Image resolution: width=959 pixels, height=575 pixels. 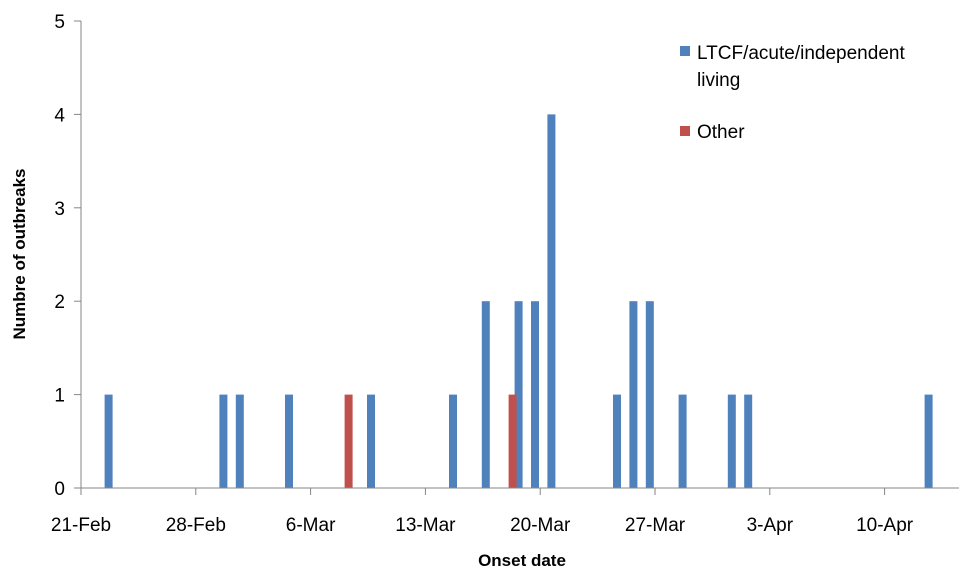 What do you see at coordinates (59, 489) in the screenshot?
I see `y-tick-label: 0` at bounding box center [59, 489].